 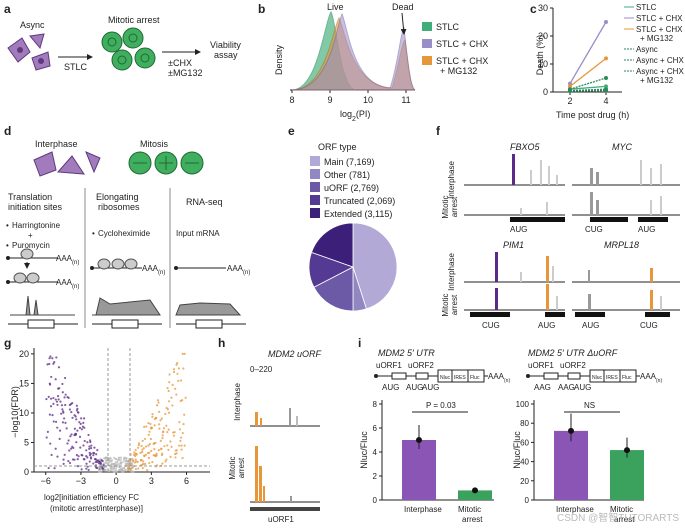 What do you see at coordinates (359, 343) in the screenshot?
I see `panel-label-i: i` at bounding box center [359, 343].